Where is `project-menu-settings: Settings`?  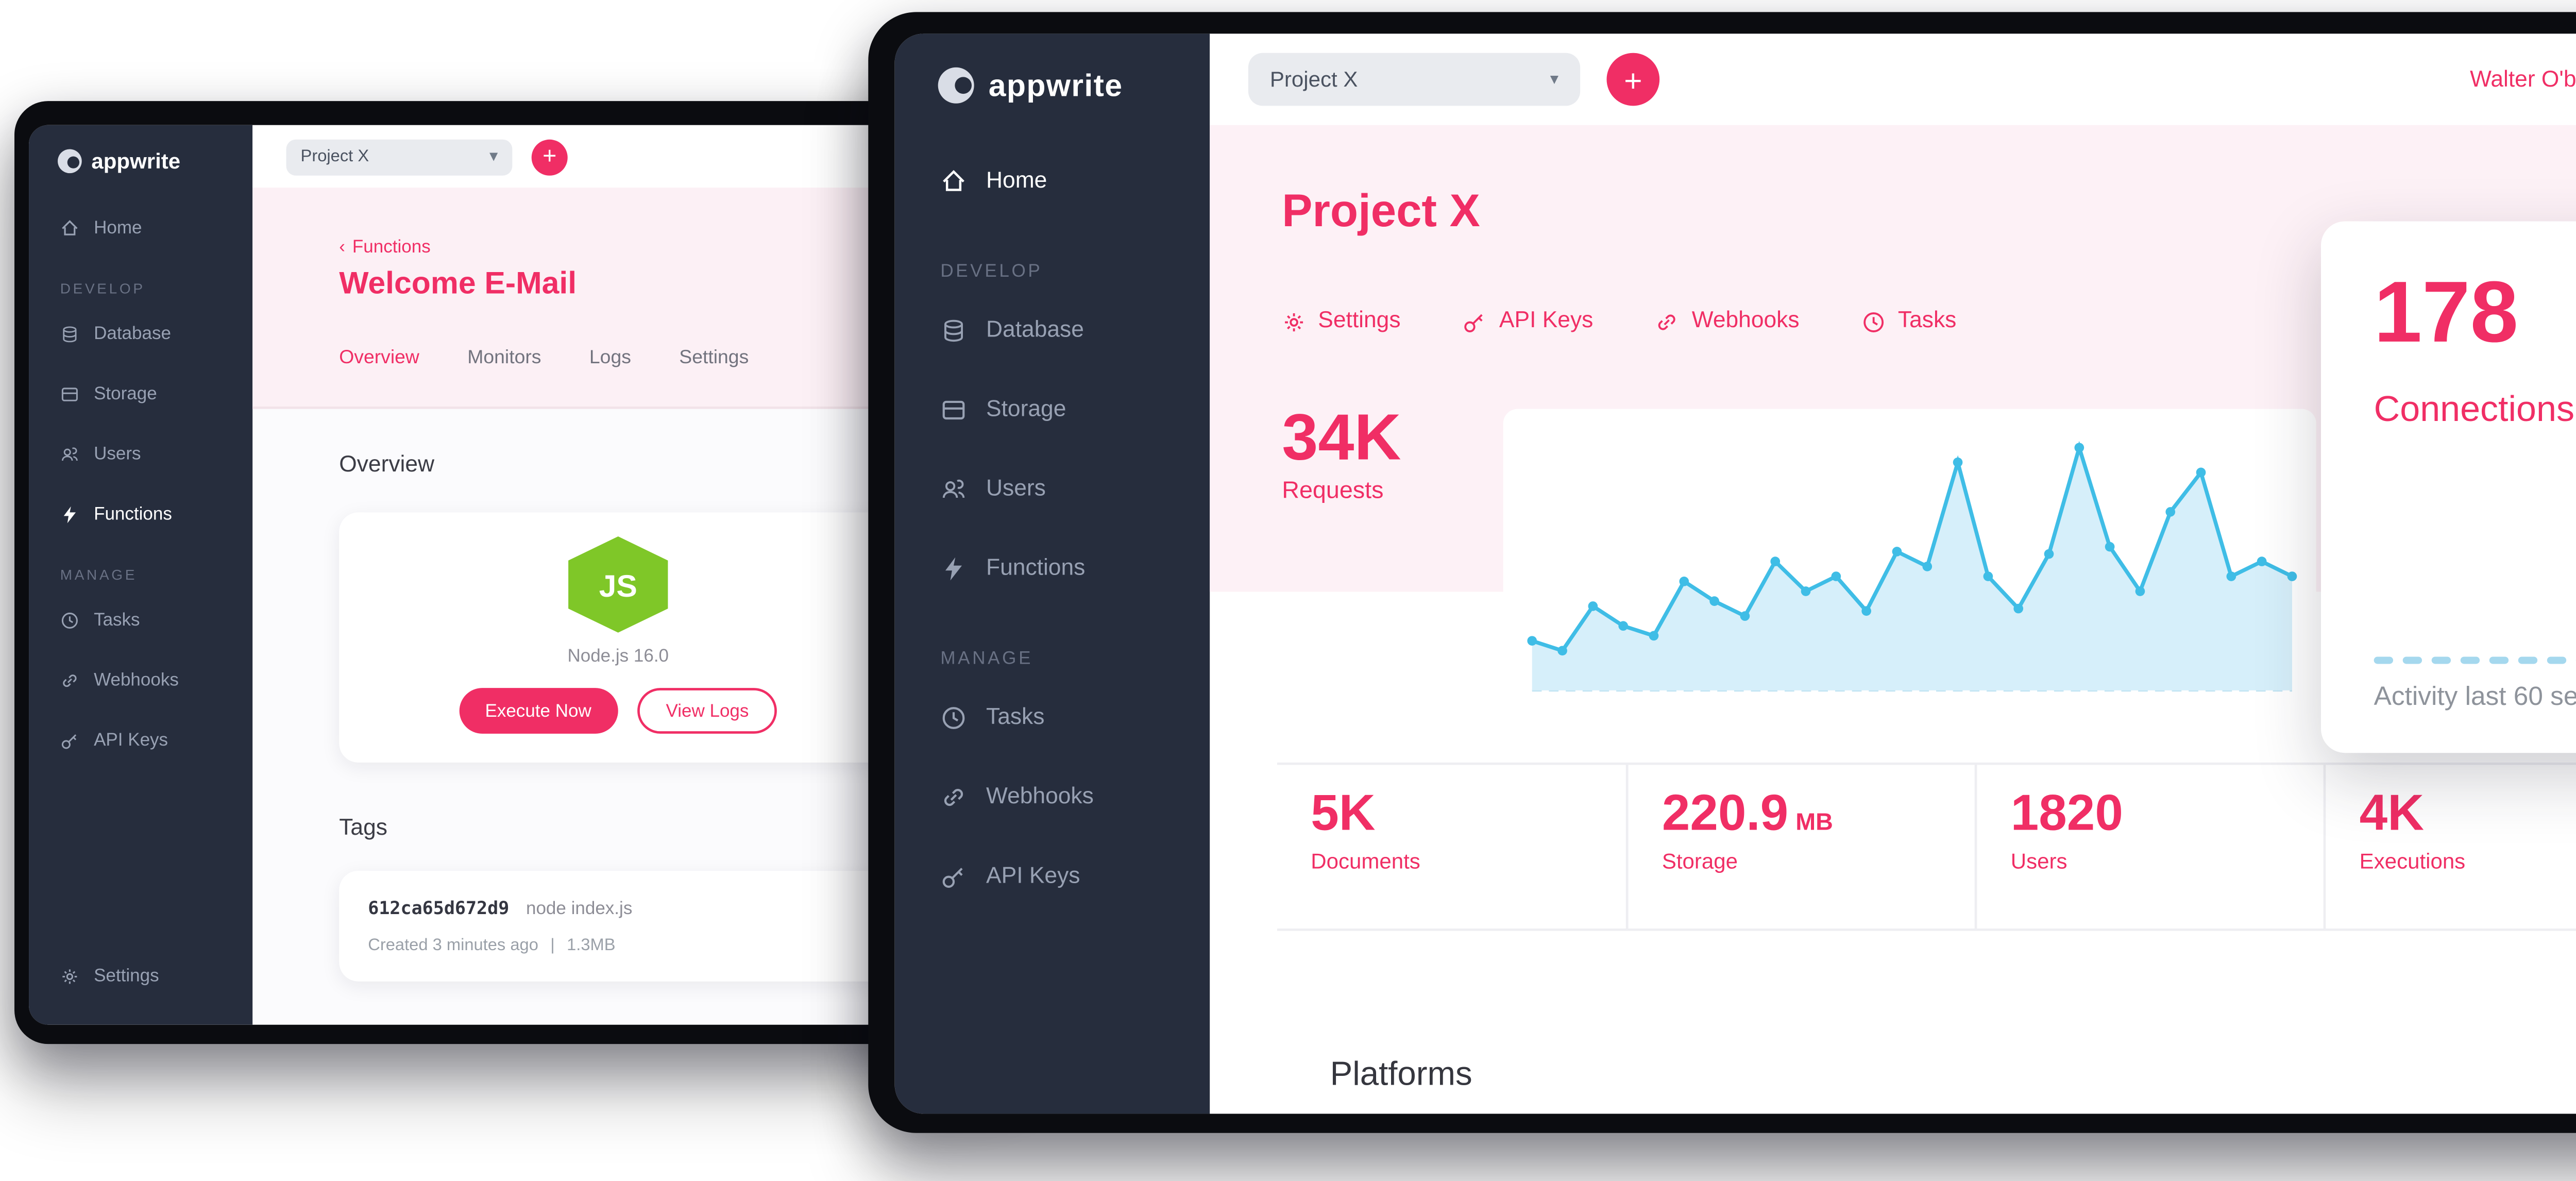 project-menu-settings: Settings is located at coordinates (1341, 321).